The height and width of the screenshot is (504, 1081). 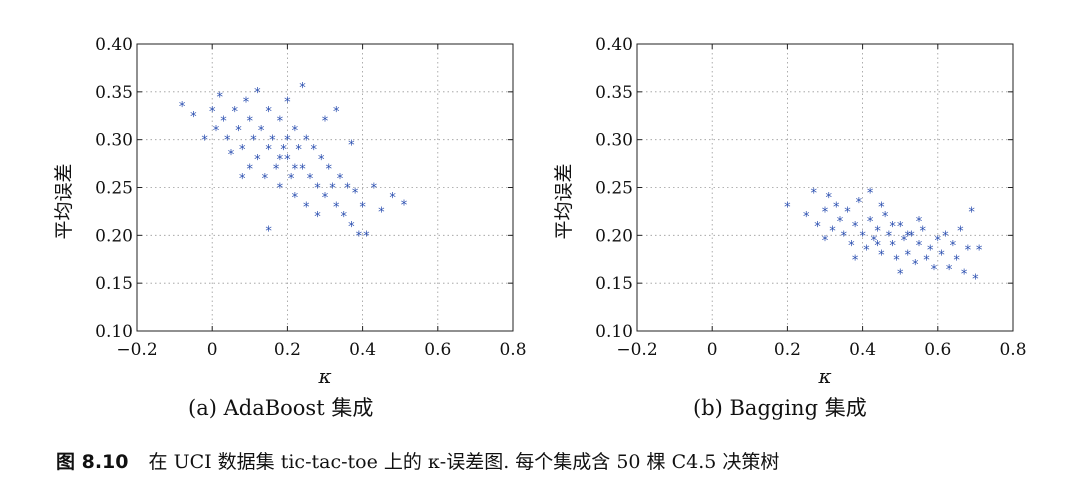 I want to click on x-tick-label: 0.2, so click(x=287, y=350).